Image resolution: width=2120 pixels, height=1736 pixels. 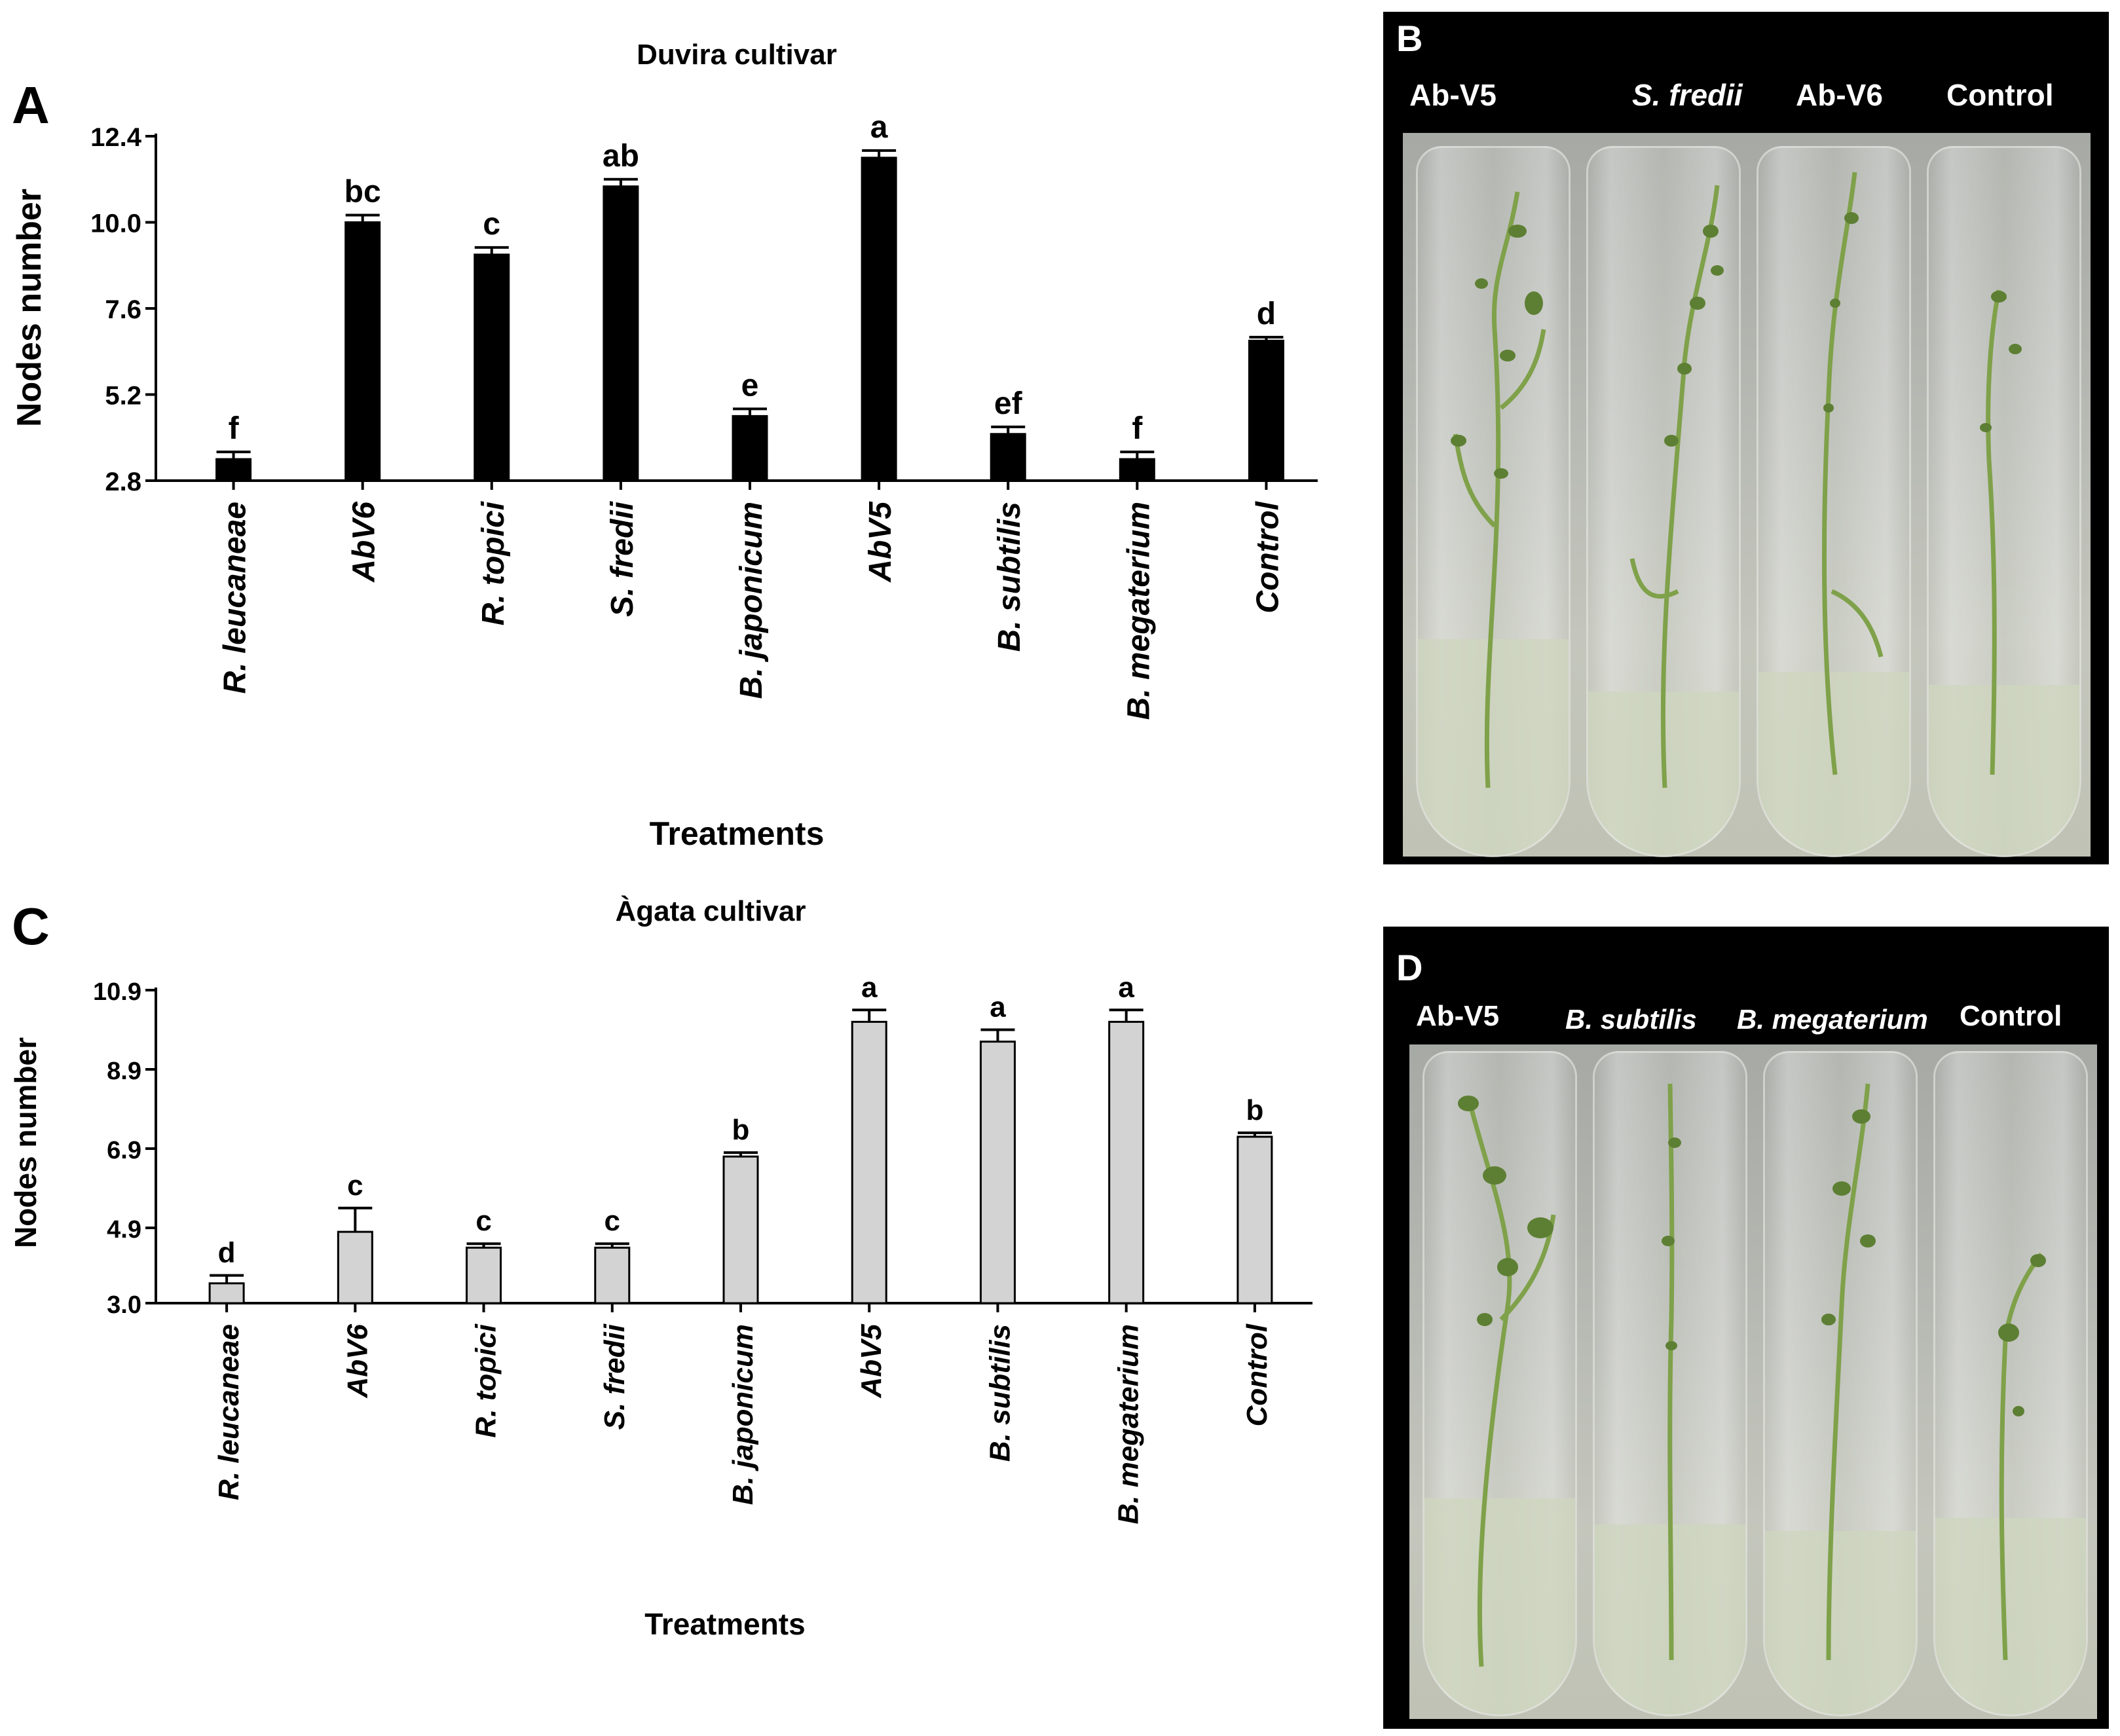 I want to click on chart-title: Àgata cultivar, so click(x=711, y=911).